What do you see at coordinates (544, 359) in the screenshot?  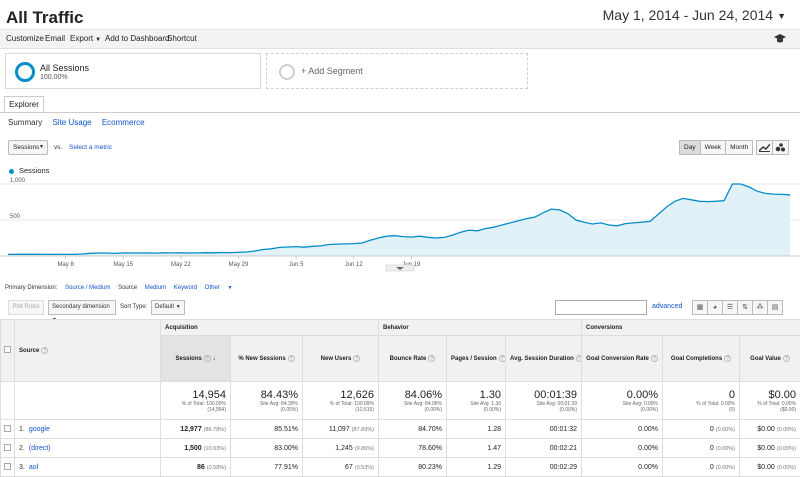 I see `avg-duration-header: Avg. Session Duration?` at bounding box center [544, 359].